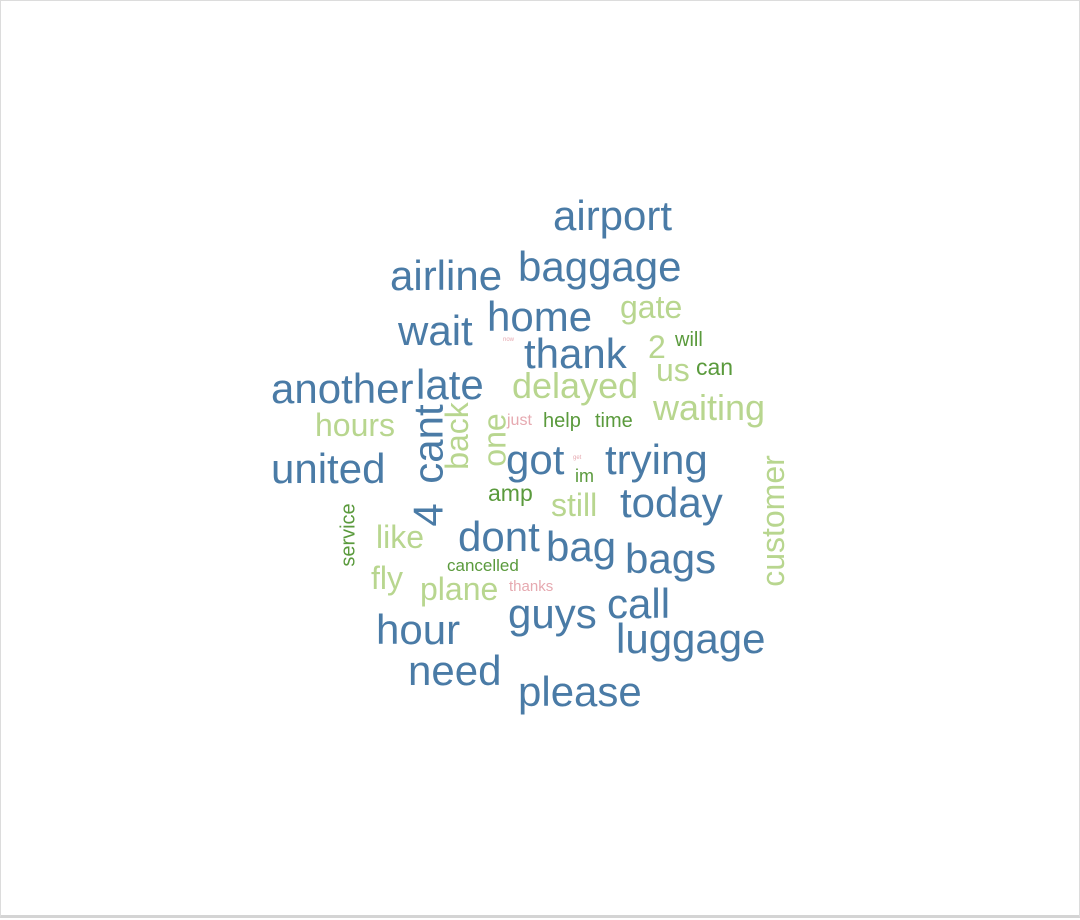 The image size is (1080, 920). I want to click on word-back: back, so click(457, 436).